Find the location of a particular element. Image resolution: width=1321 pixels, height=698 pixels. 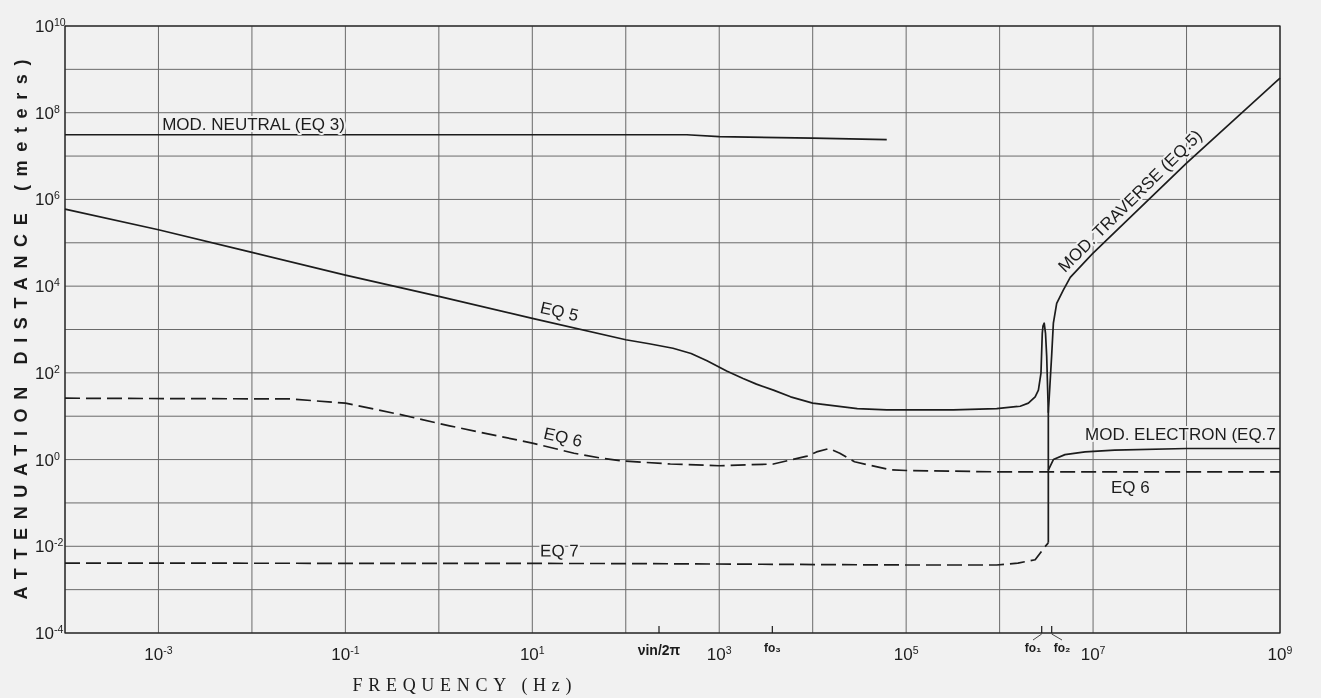

text: EQ 5 is located at coordinates (559, 312).